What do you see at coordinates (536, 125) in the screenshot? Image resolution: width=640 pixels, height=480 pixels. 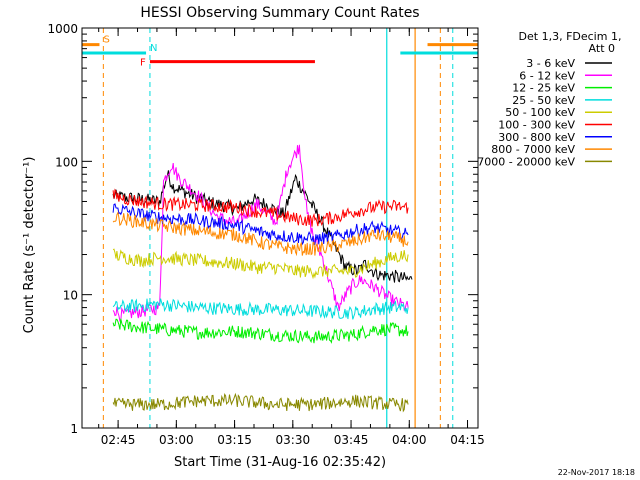 I see `legend-label-6: 100 - 300 keV` at bounding box center [536, 125].